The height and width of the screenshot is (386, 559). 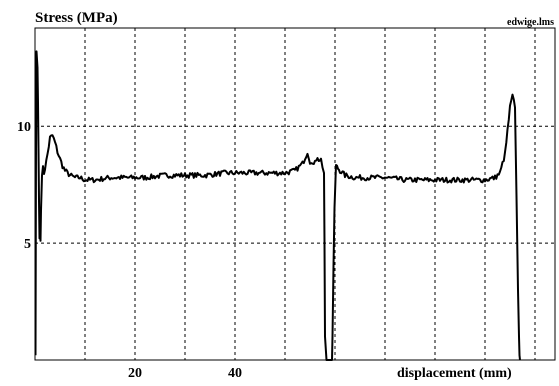 I want to click on y-tick-label: 5, so click(x=27, y=244).